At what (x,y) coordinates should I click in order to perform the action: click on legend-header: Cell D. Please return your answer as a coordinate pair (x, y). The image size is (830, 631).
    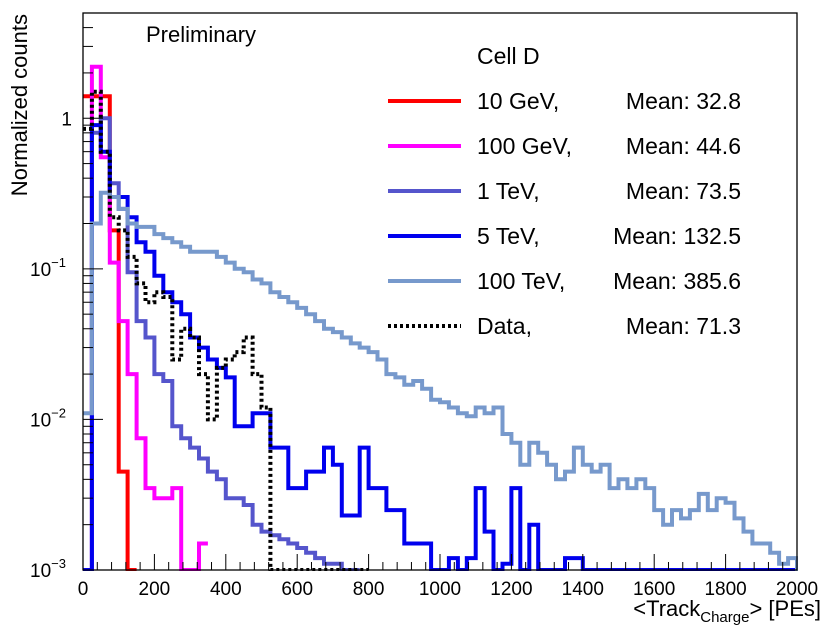
    Looking at the image, I should click on (508, 56).